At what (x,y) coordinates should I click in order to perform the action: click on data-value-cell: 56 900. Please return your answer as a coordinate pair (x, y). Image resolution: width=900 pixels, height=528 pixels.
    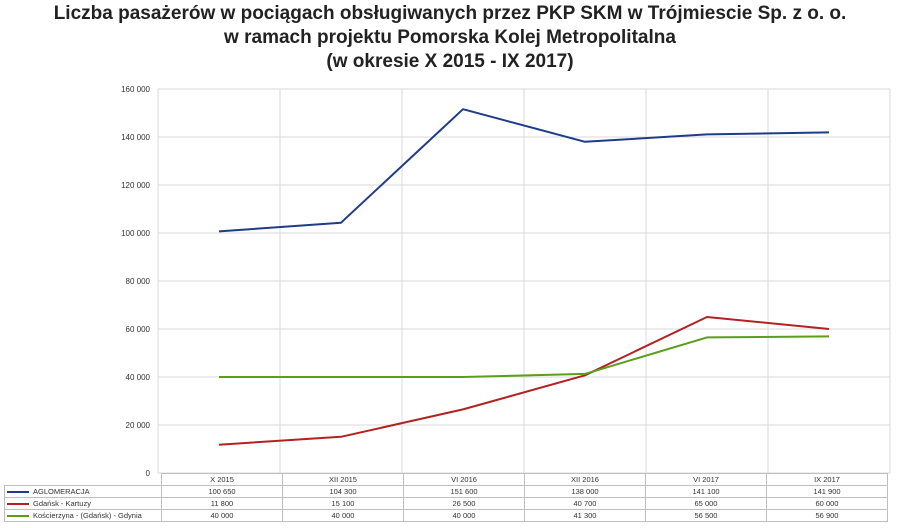
    Looking at the image, I should click on (827, 515).